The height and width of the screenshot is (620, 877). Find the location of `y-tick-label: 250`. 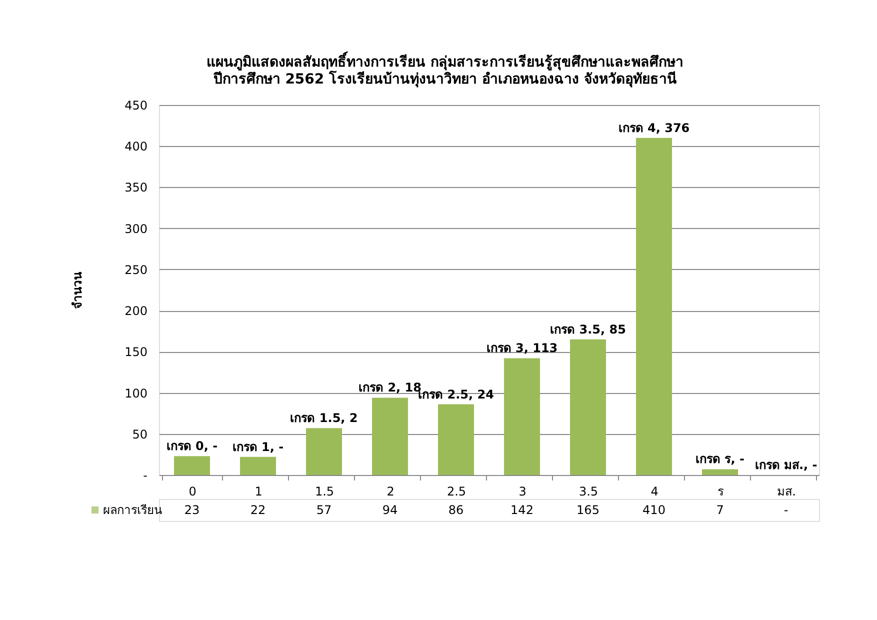

y-tick-label: 250 is located at coordinates (136, 269).